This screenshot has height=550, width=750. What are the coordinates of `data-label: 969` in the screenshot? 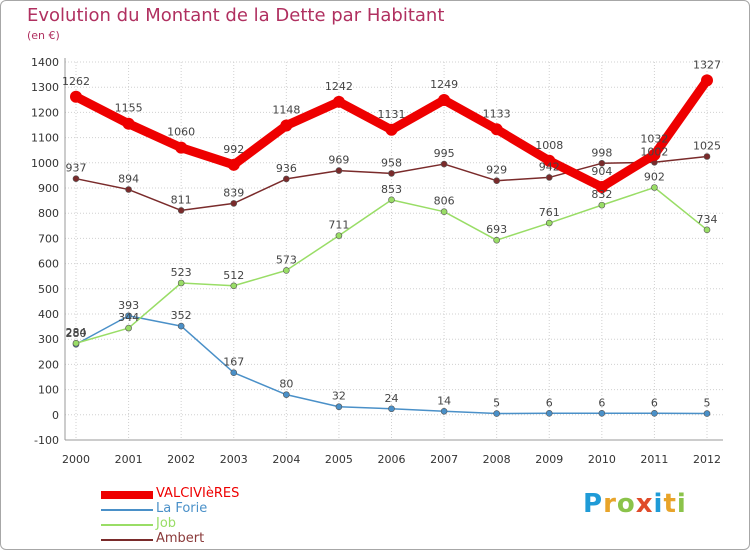 It's located at (338, 160).